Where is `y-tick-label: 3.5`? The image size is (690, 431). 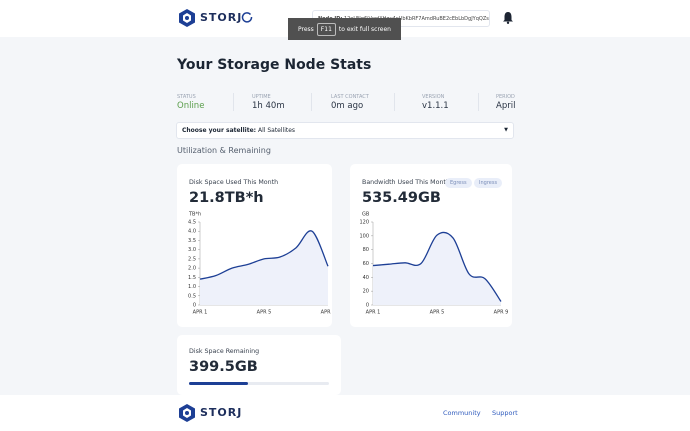
y-tick-label: 3.5 is located at coordinates (192, 241).